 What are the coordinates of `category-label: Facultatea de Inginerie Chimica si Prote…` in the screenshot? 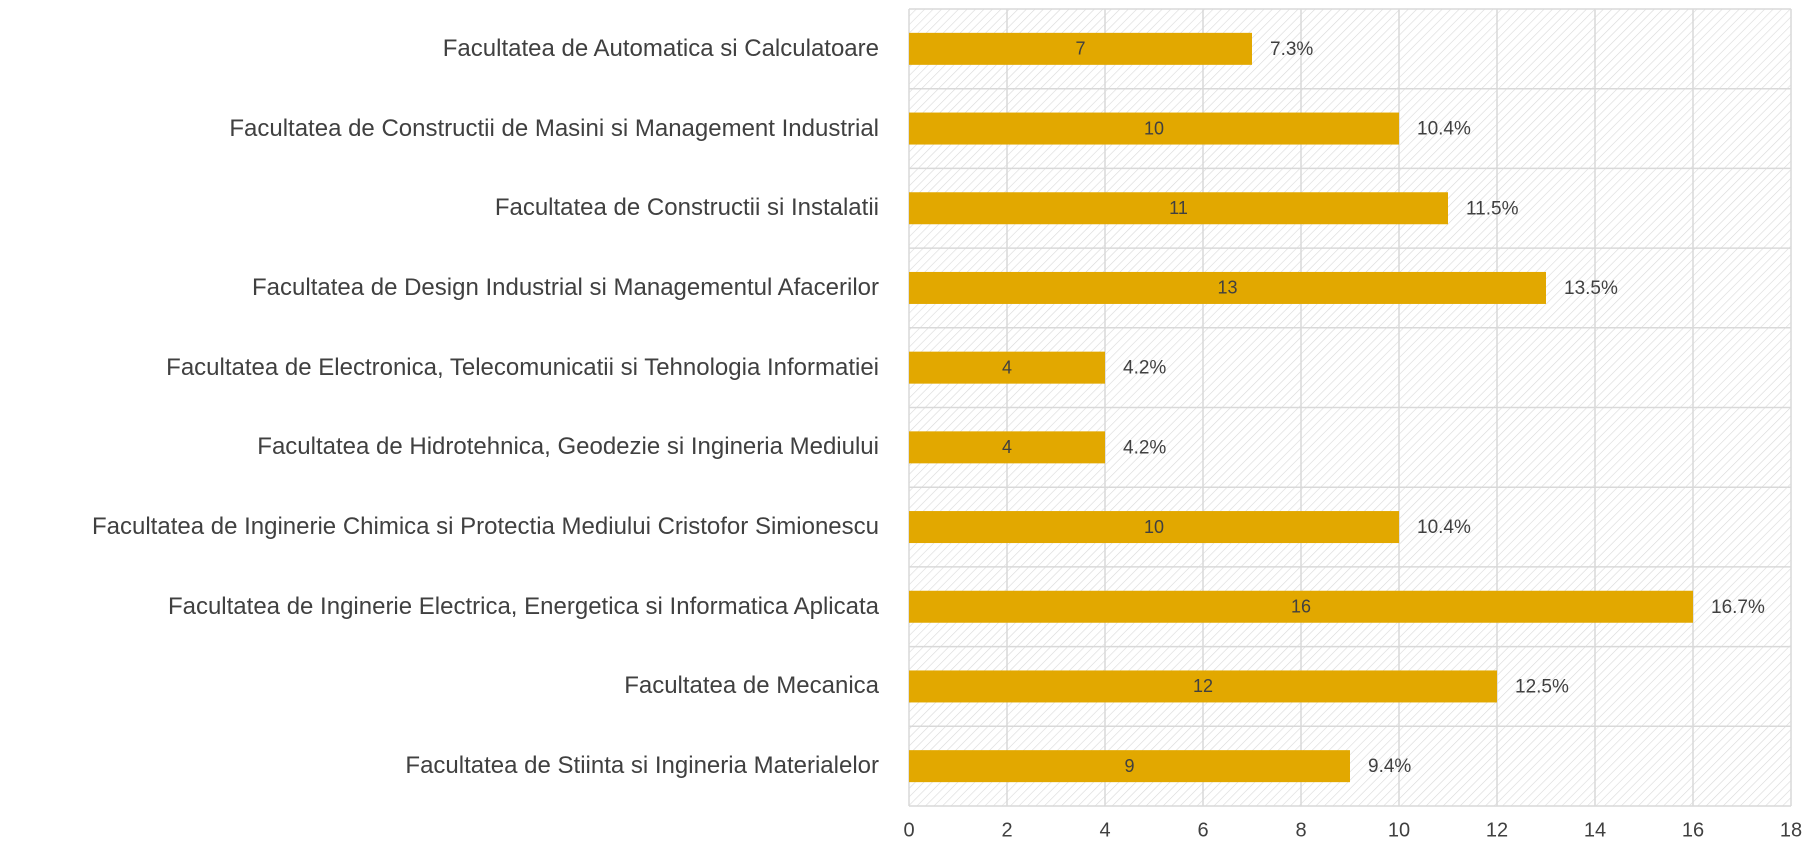 It's located at (485, 527).